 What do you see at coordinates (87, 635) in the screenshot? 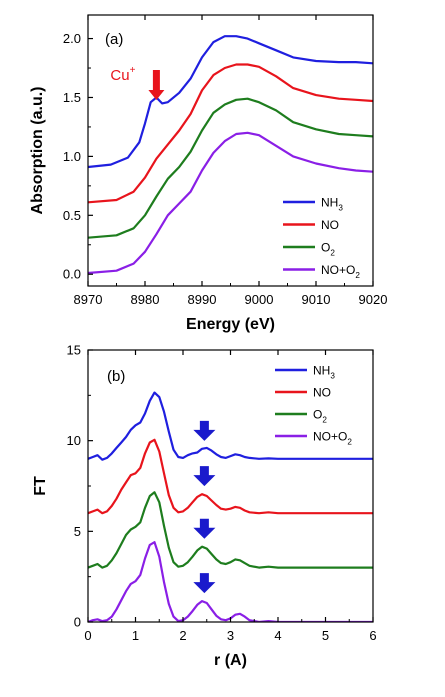
I see `x-tick-label: 0` at bounding box center [87, 635].